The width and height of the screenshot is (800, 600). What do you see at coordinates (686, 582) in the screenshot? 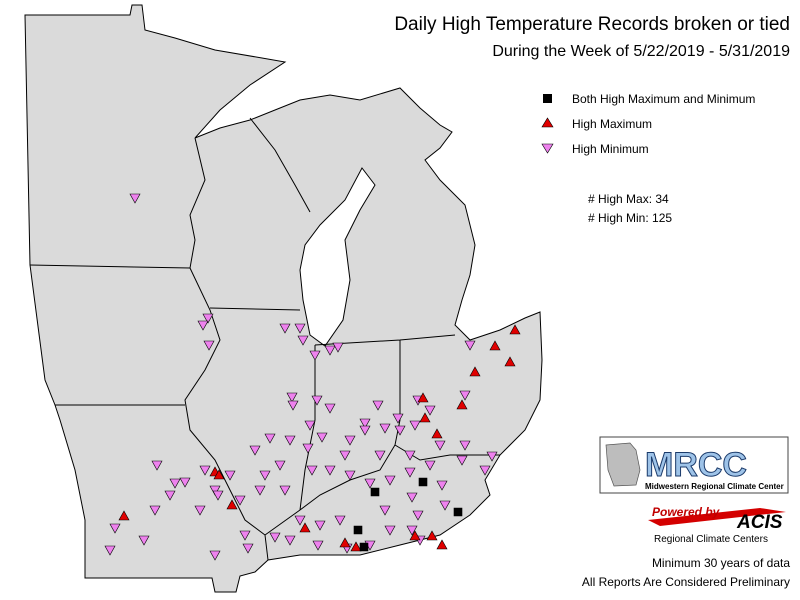
I see `note: All Reports Are Considered Preliminary` at bounding box center [686, 582].